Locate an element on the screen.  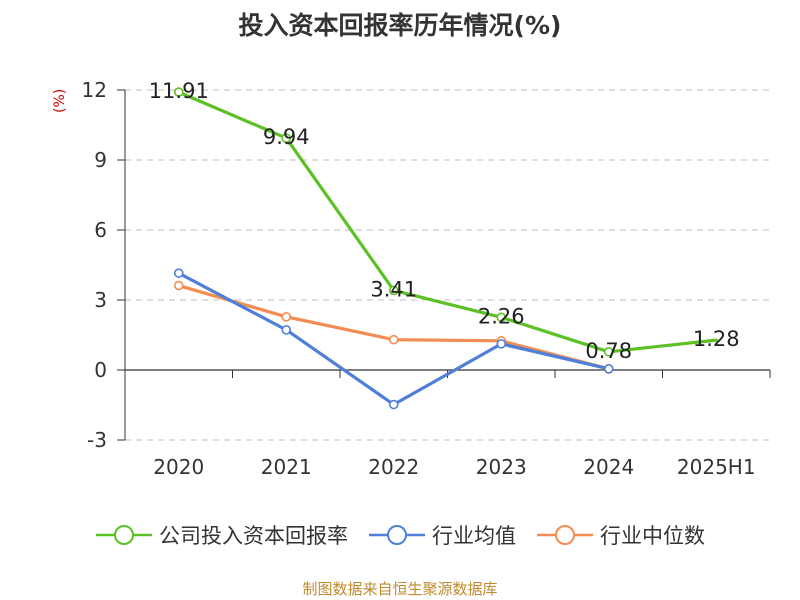
legend-item: 行业均值 is located at coordinates (442, 535).